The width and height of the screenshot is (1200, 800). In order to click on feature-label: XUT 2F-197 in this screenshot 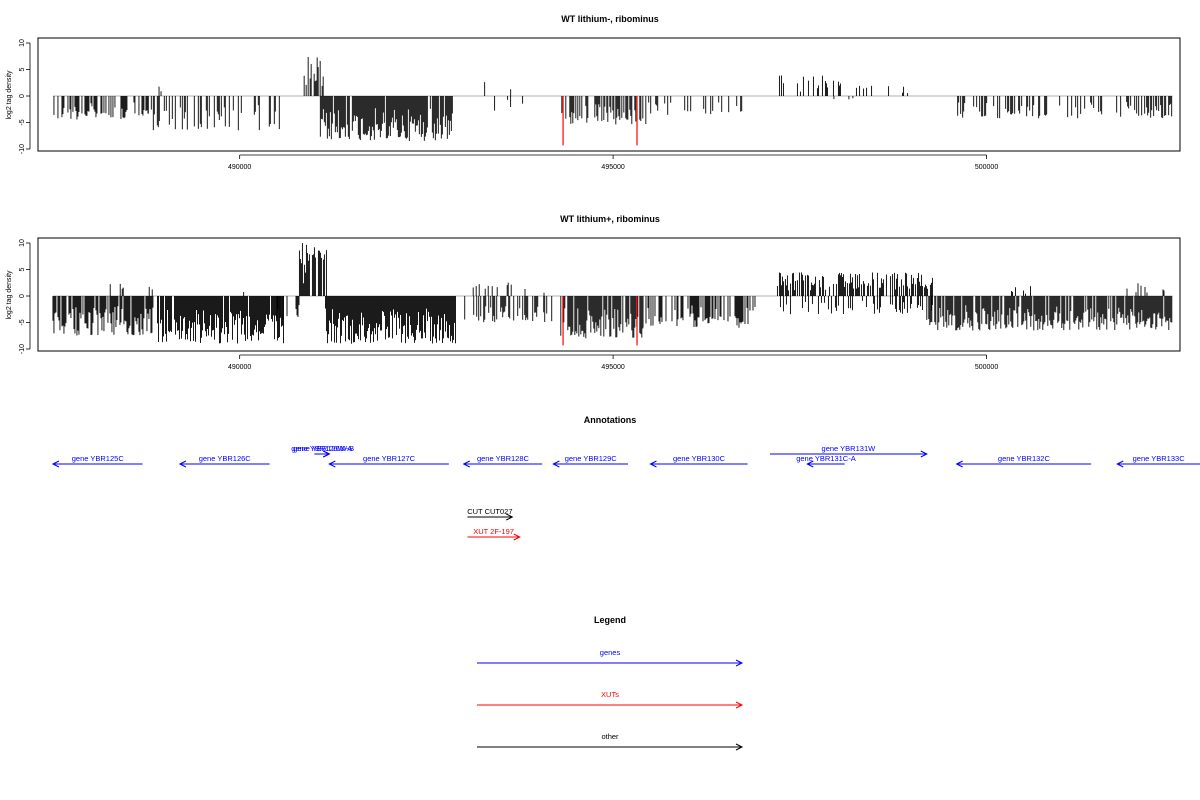, I will do `click(493, 531)`.